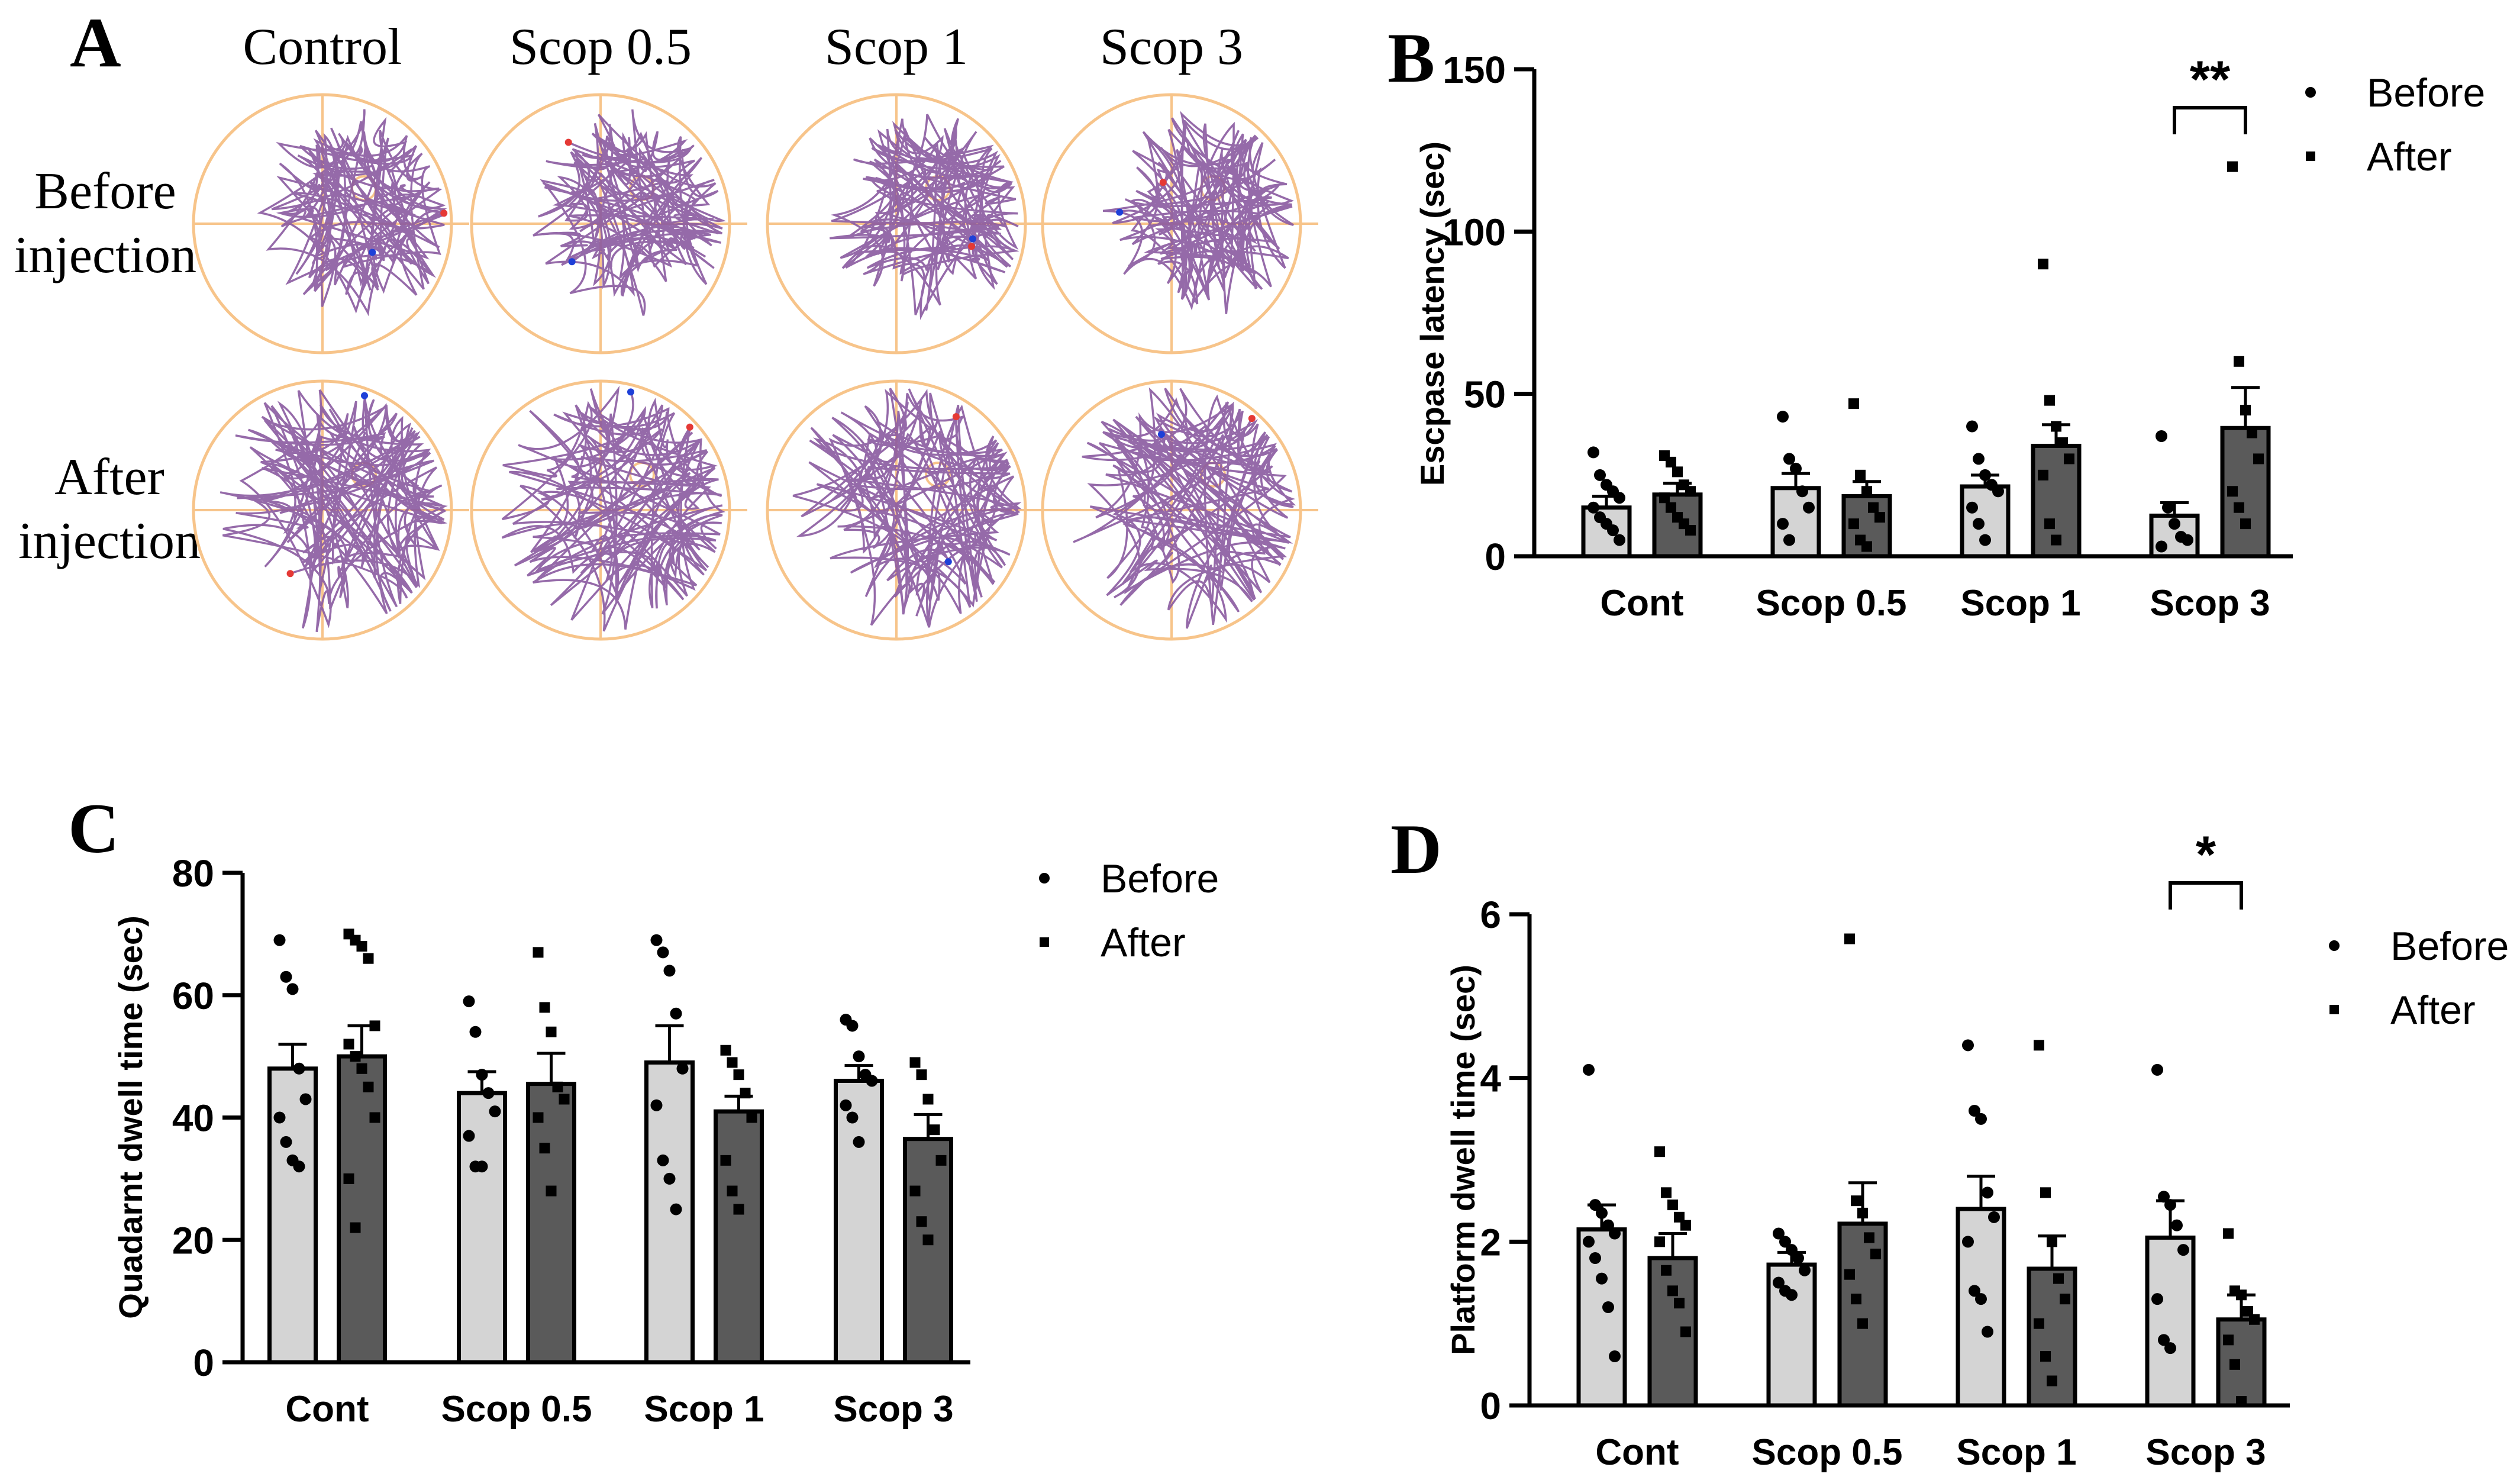  What do you see at coordinates (1411, 57) in the screenshot?
I see `panel-letter: B` at bounding box center [1411, 57].